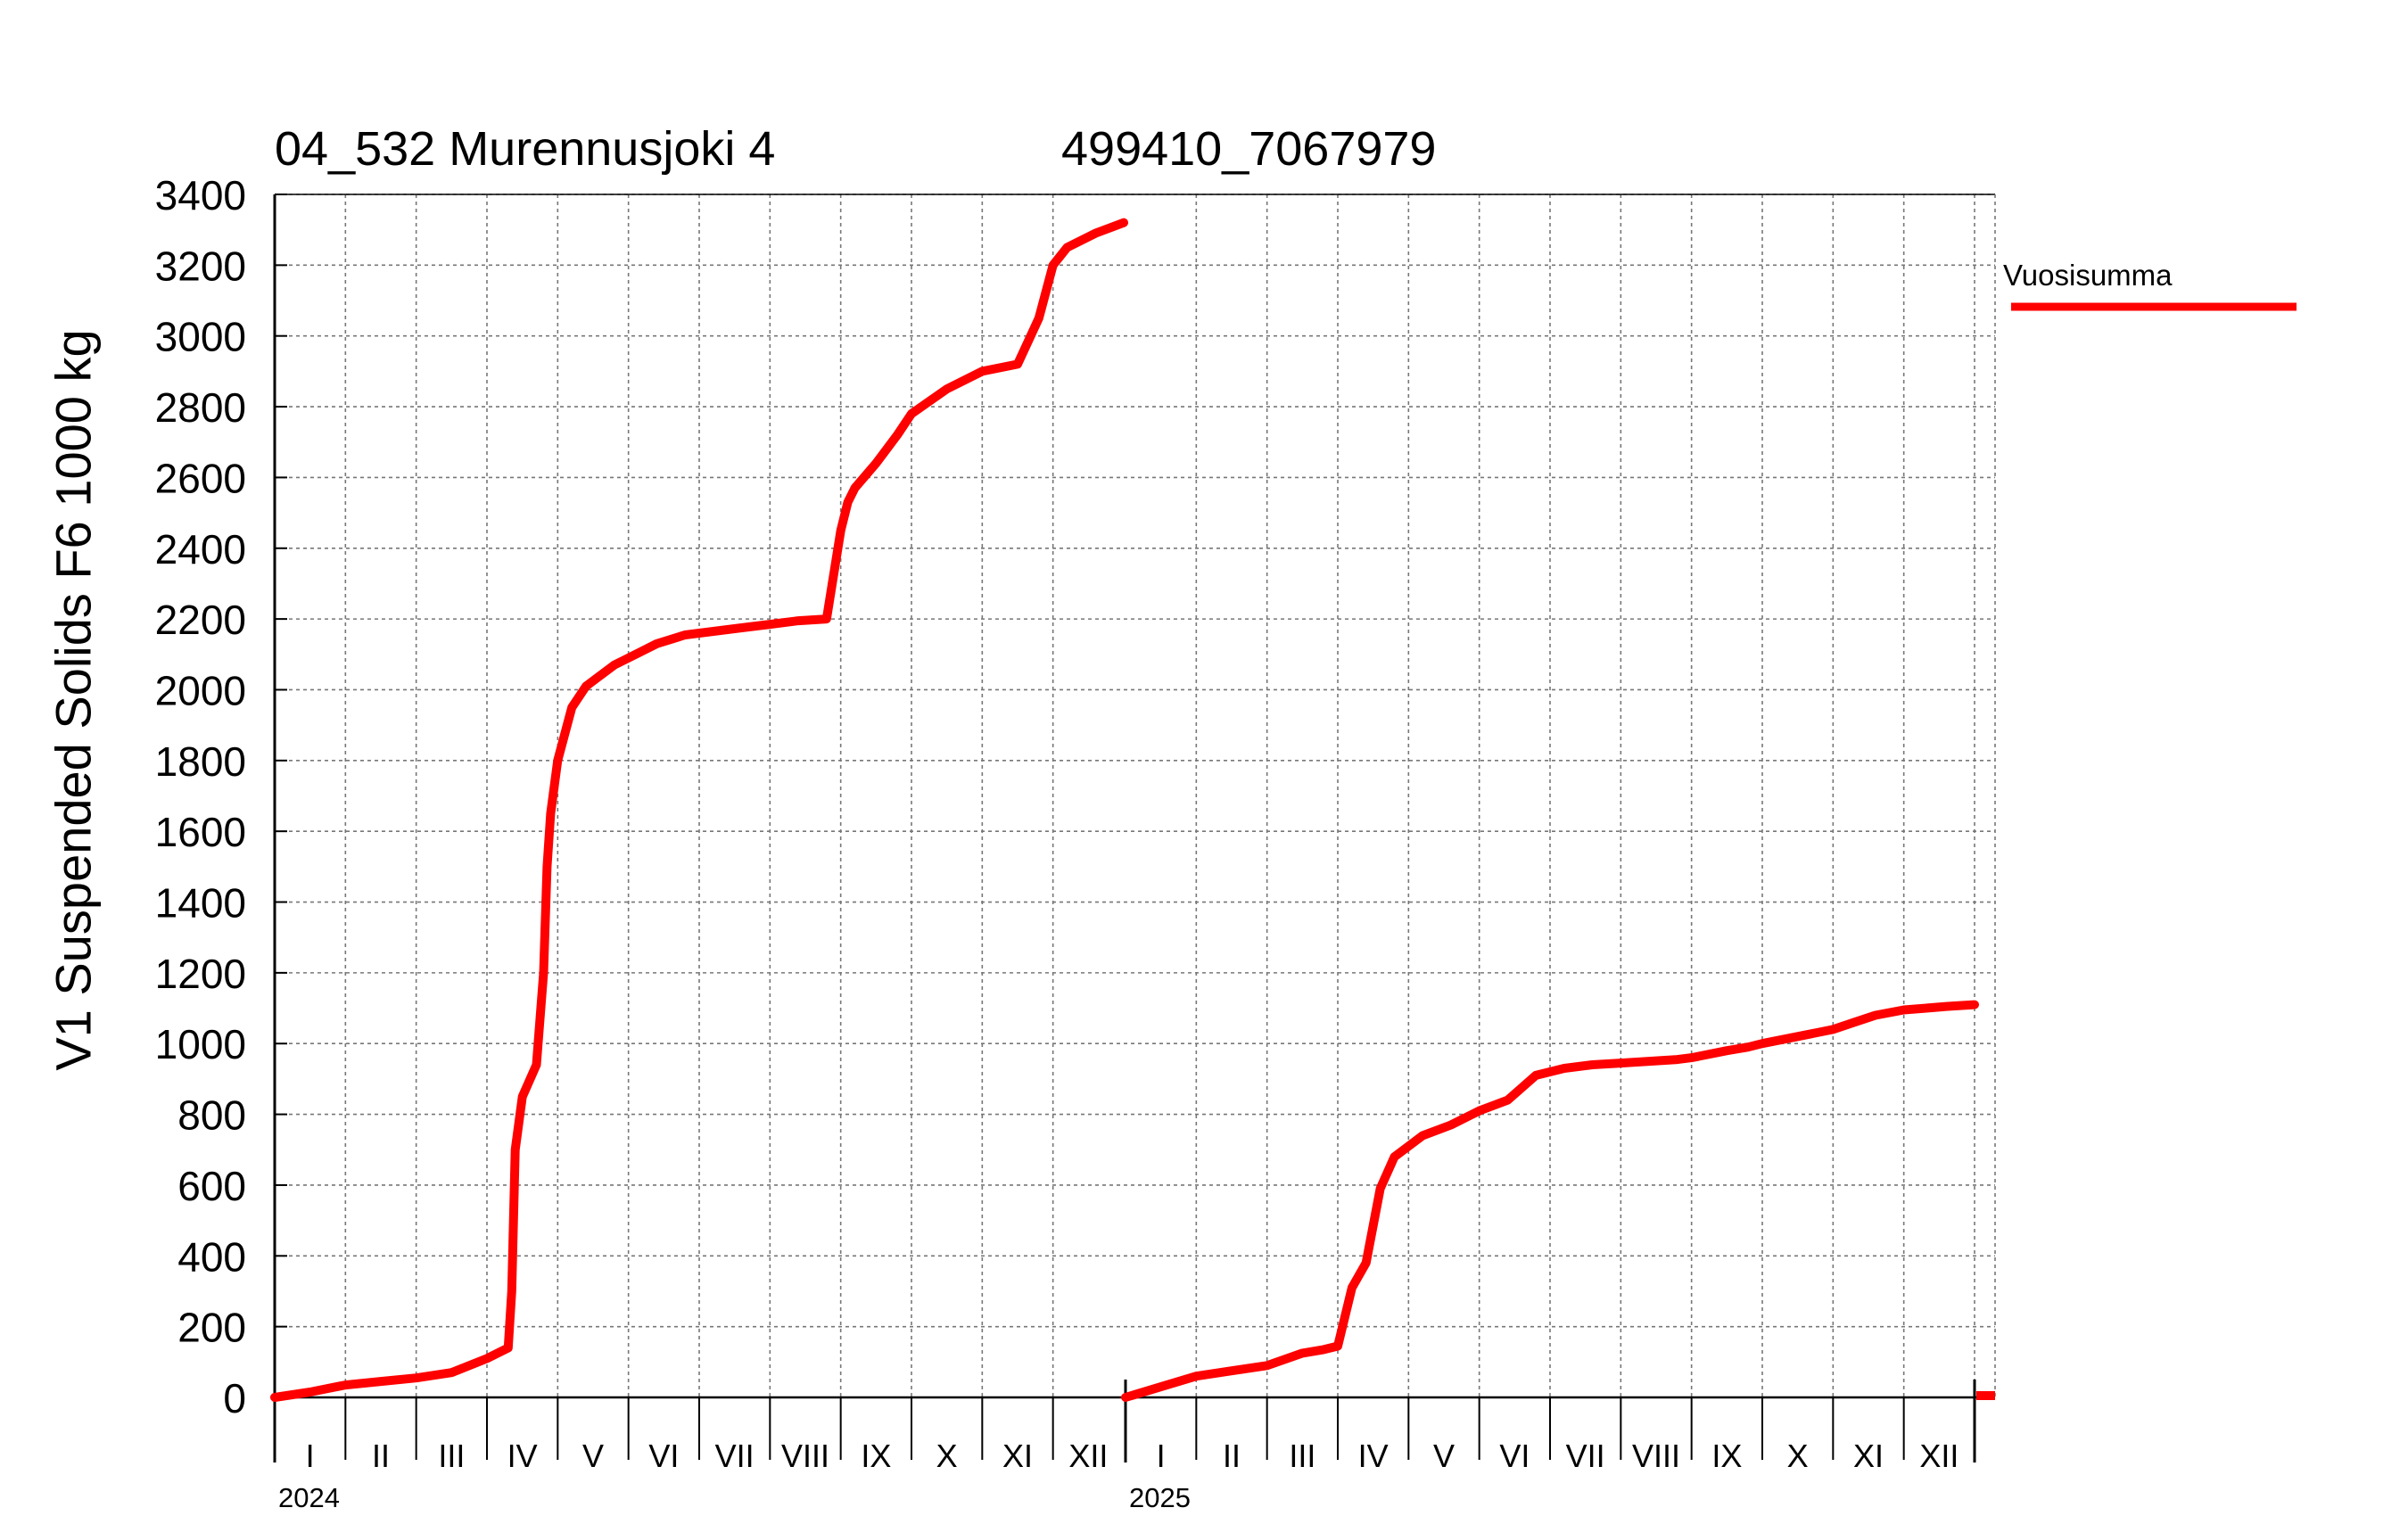  What do you see at coordinates (200, 337) in the screenshot?
I see `y-tick-label: 3000` at bounding box center [200, 337].